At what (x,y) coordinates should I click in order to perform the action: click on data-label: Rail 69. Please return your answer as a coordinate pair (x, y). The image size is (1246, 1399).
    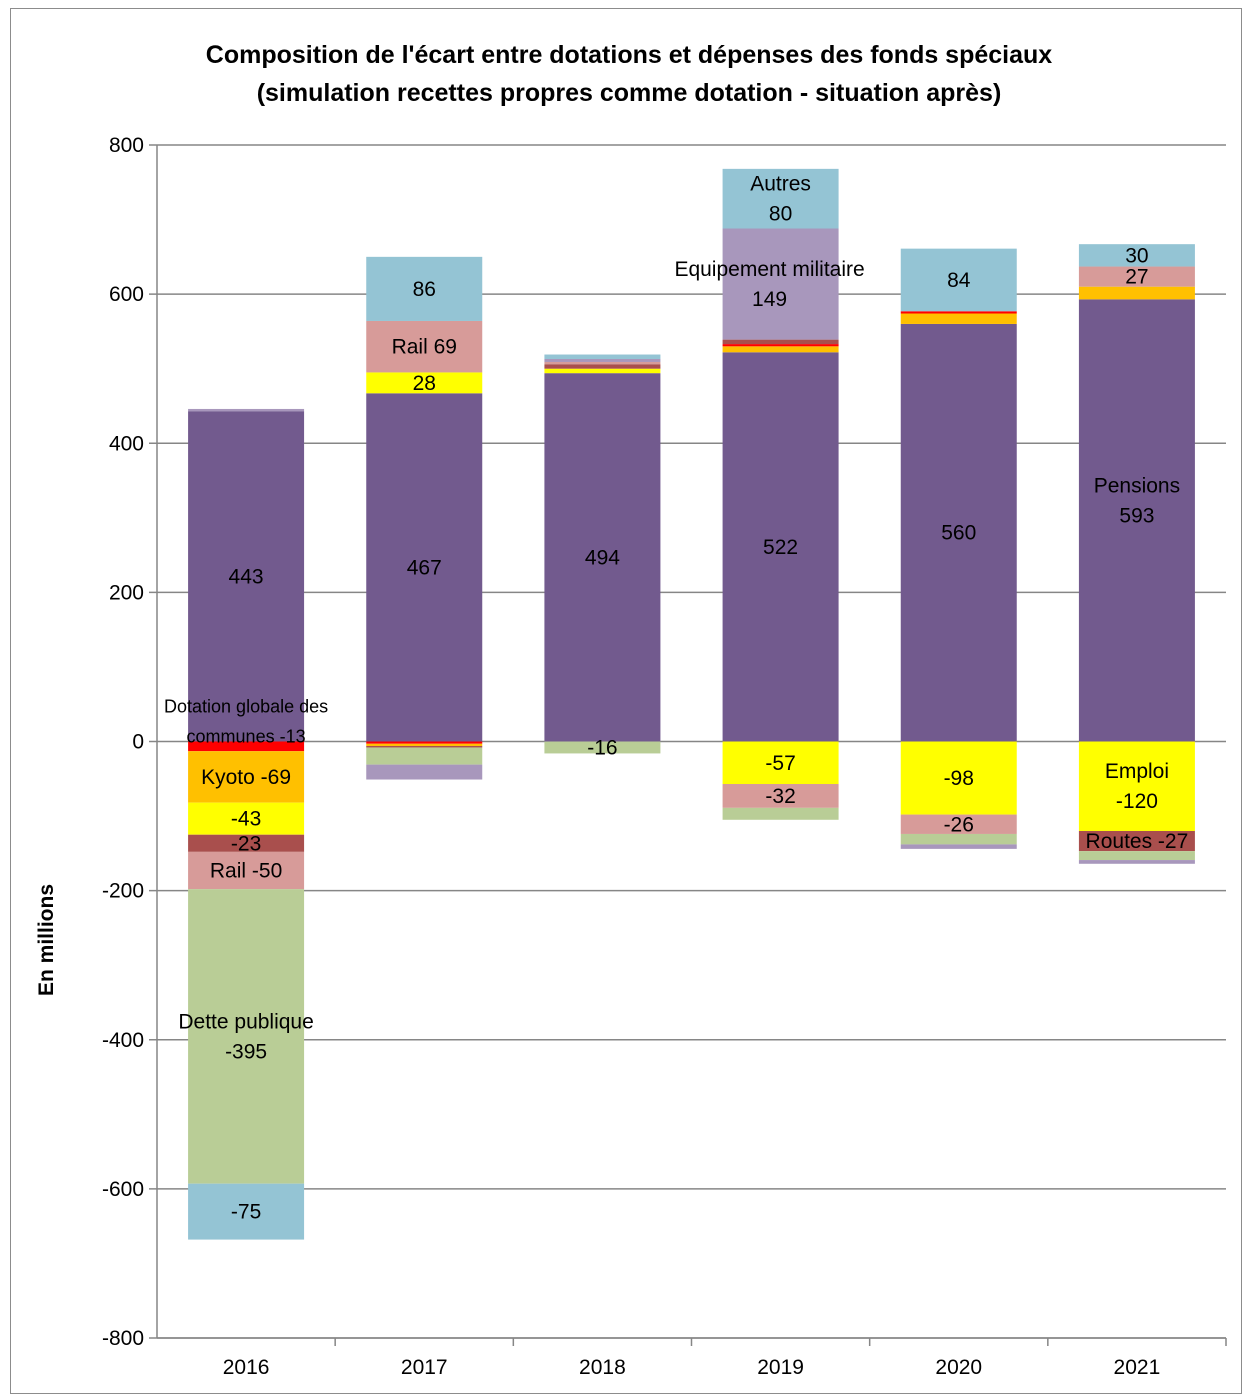
    Looking at the image, I should click on (424, 347).